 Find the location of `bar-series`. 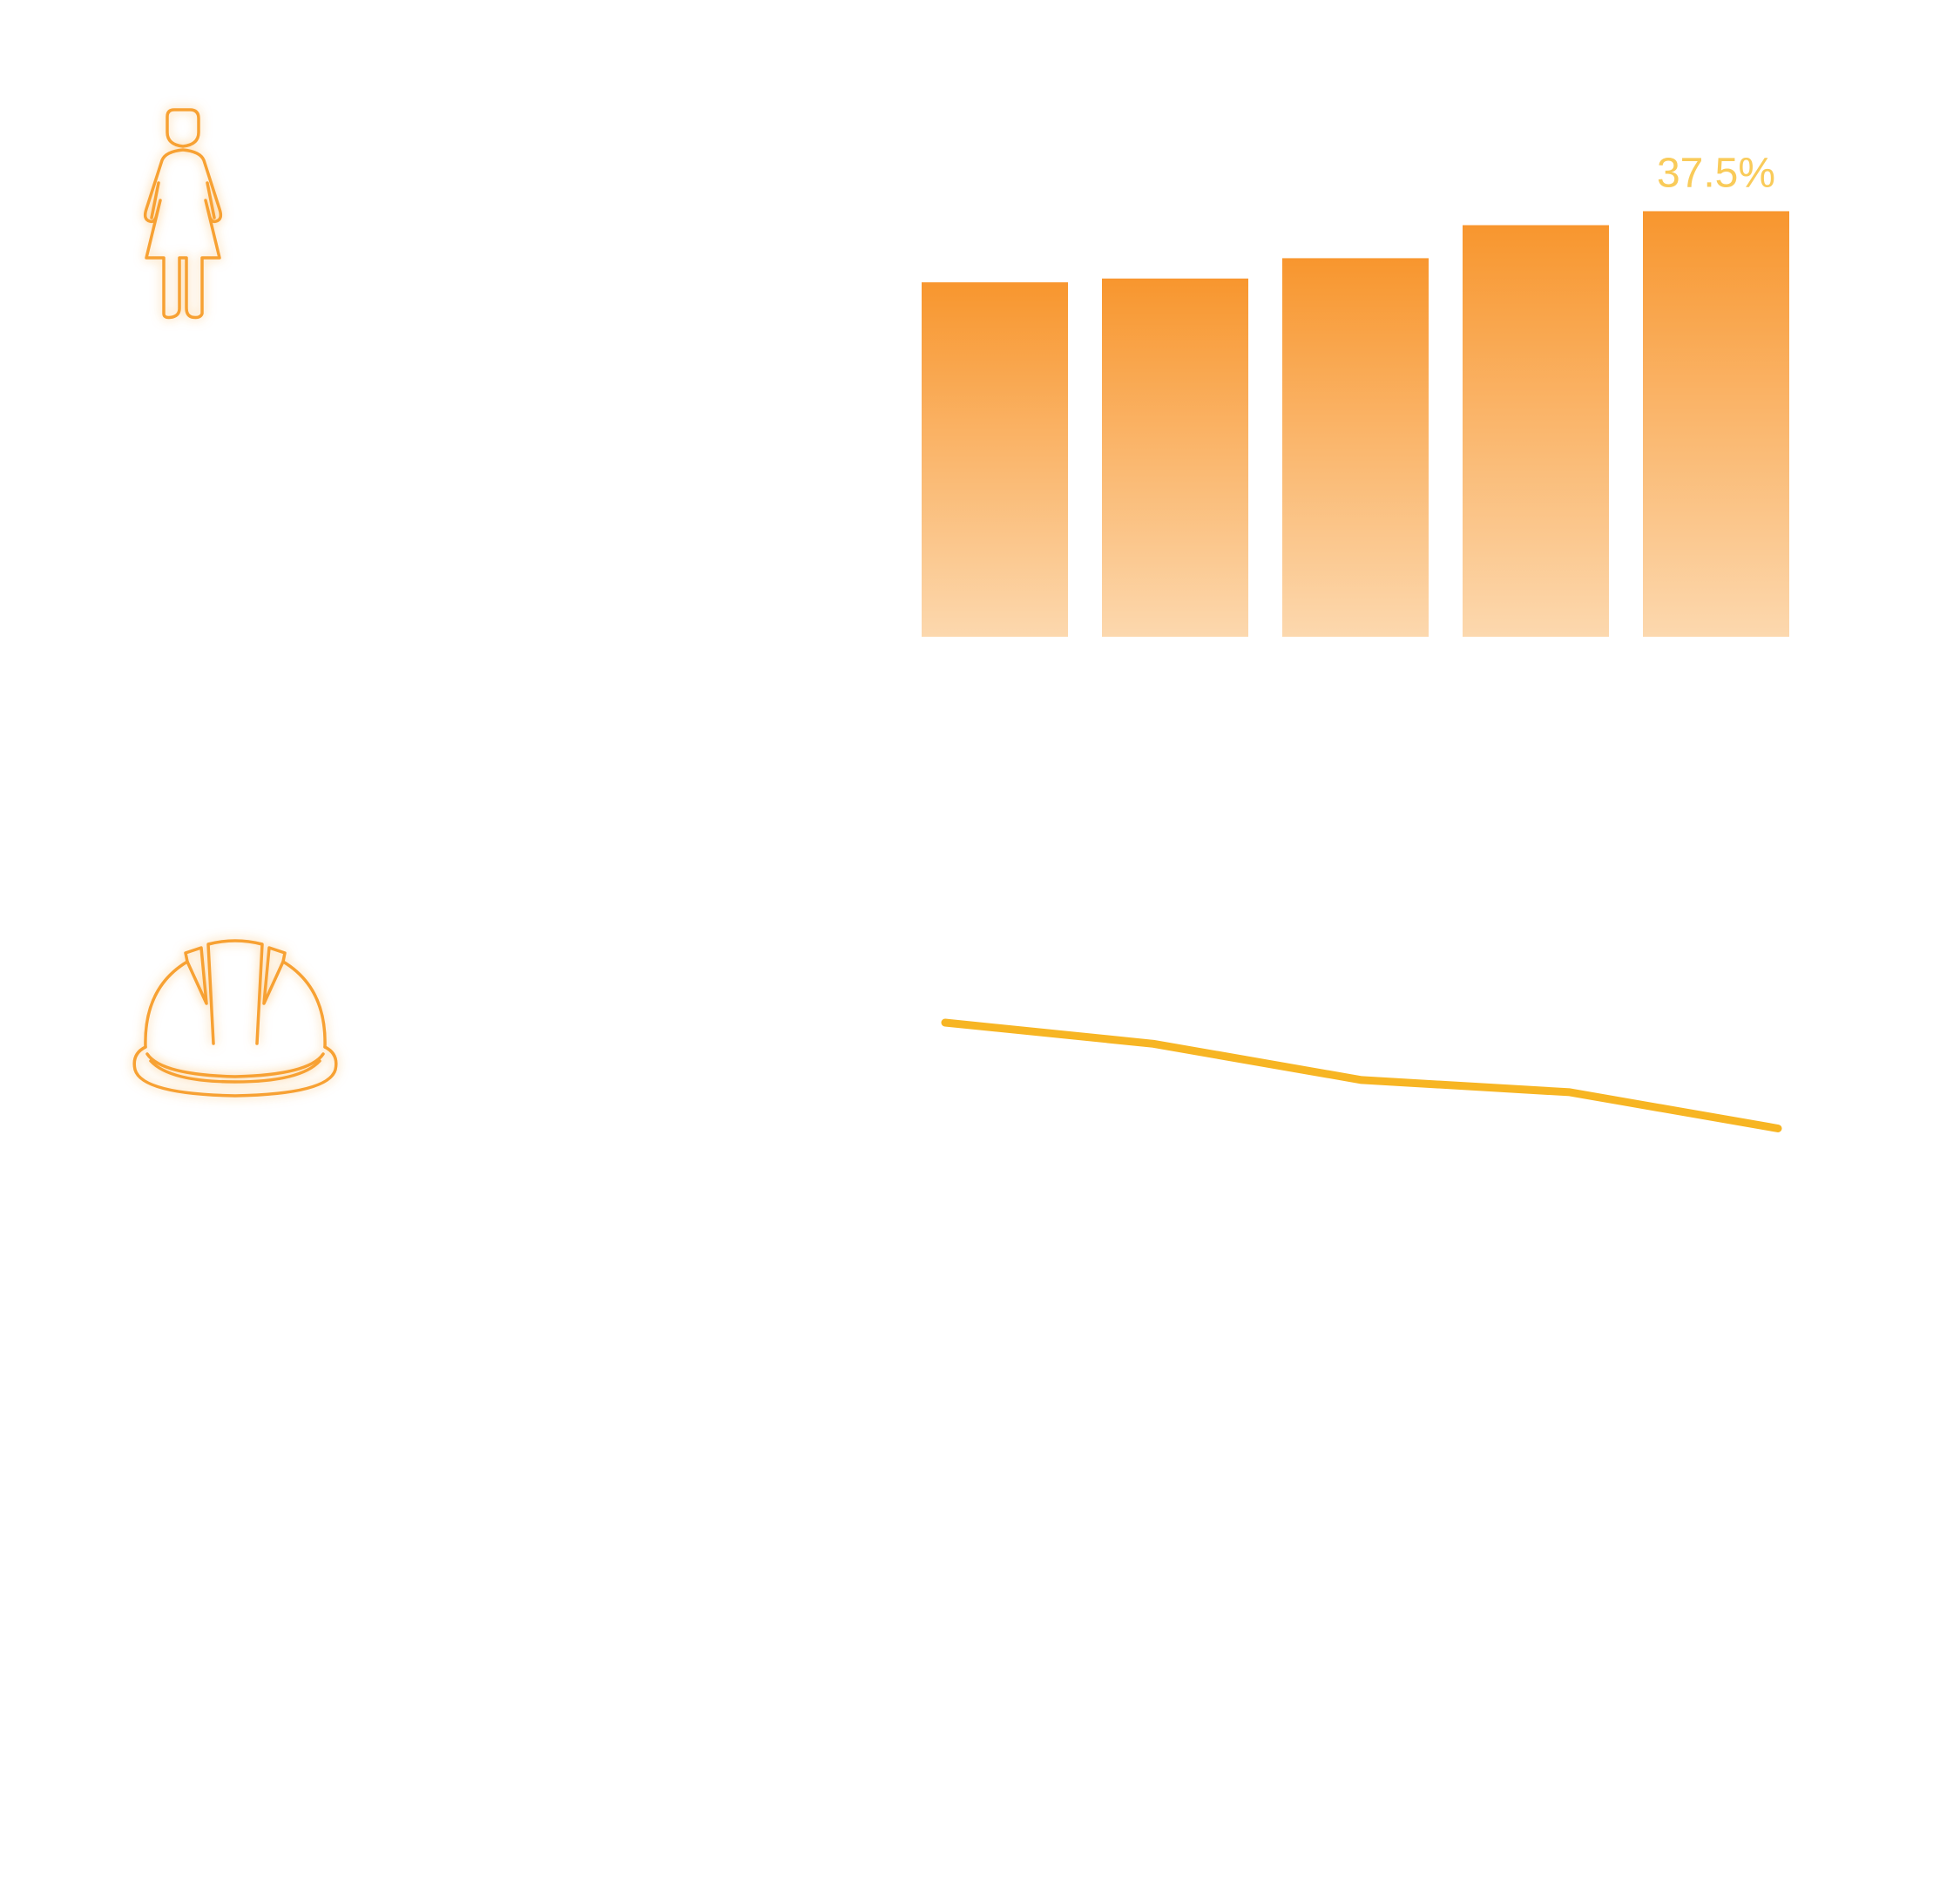

bar-series is located at coordinates (1355, 424).